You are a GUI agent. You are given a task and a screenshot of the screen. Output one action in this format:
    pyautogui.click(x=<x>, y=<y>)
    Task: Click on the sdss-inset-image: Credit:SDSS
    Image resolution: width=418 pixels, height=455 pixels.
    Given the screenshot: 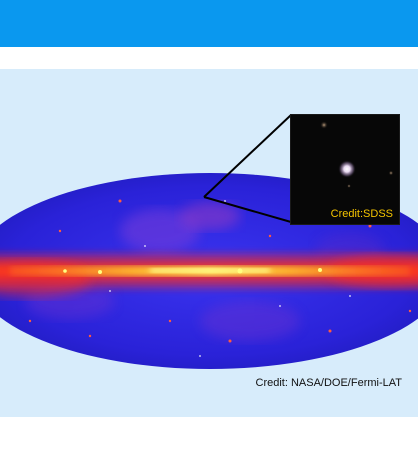 What is the action you would take?
    pyautogui.click(x=345, y=169)
    